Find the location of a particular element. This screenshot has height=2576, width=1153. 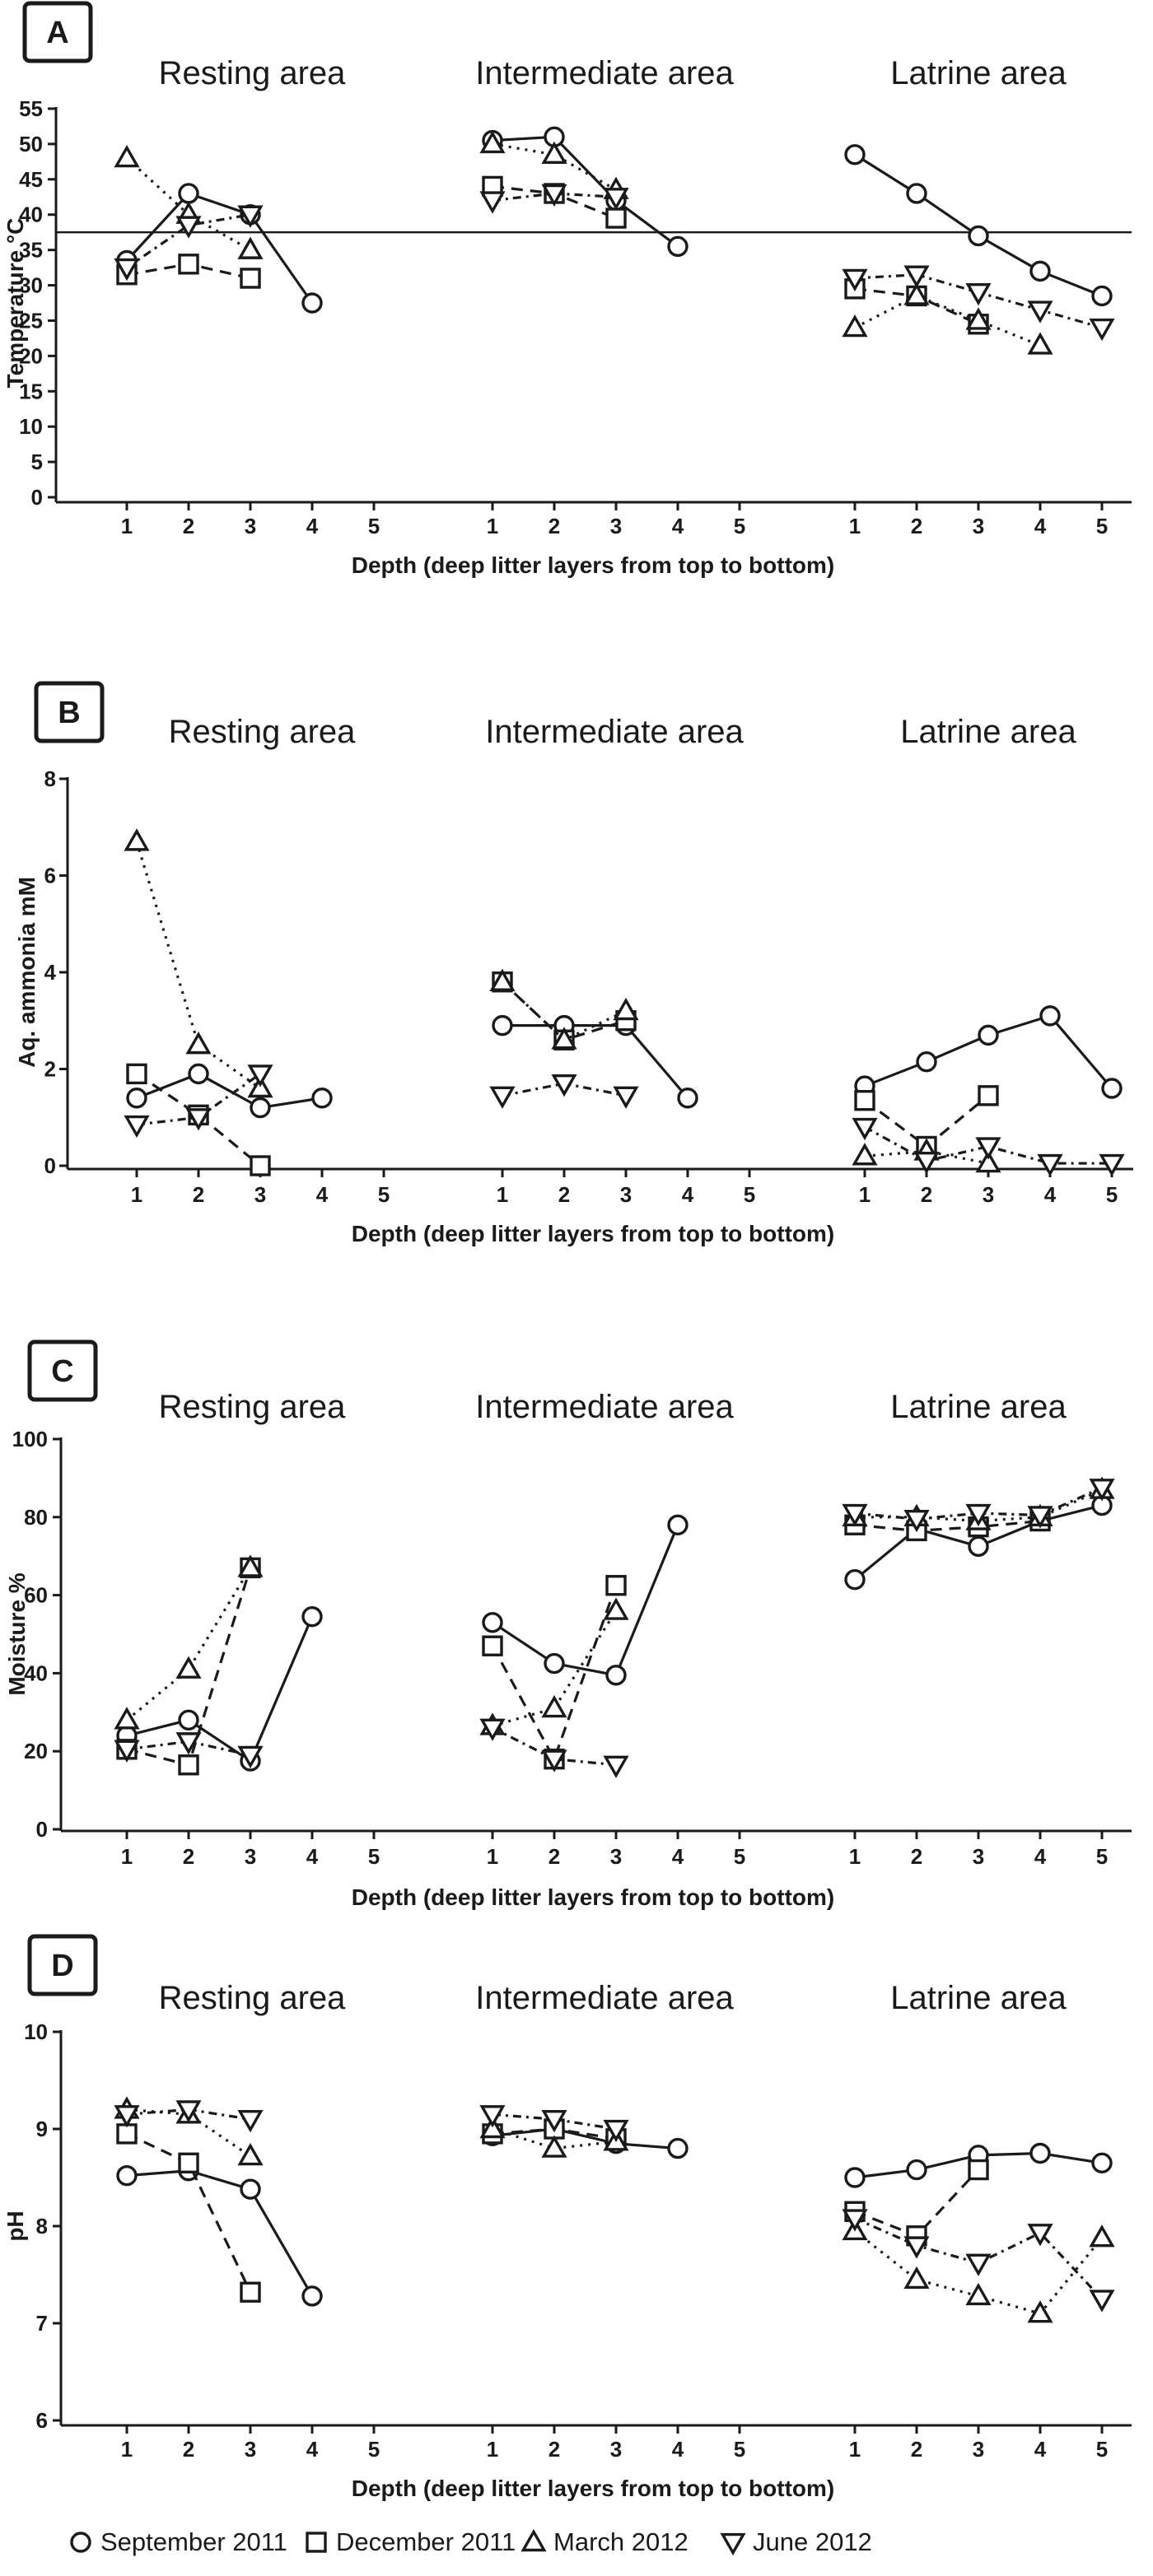

region-intermediate-area: Intermediate area 1 2 3 4 5 is located at coordinates (610, 1629).